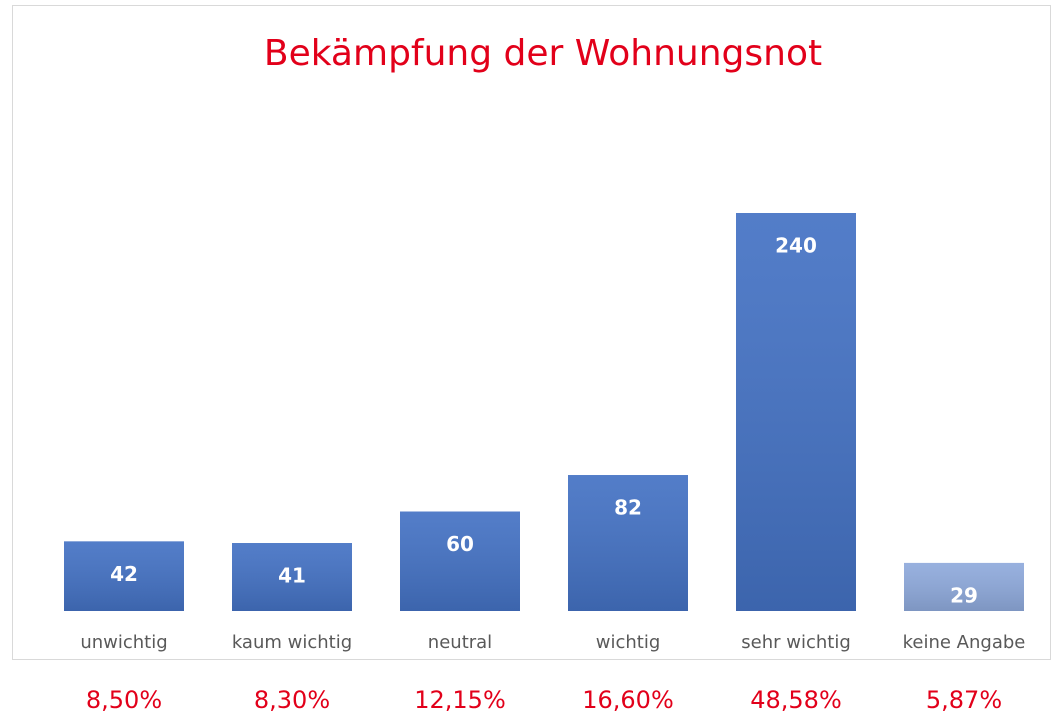 The image size is (1063, 721). What do you see at coordinates (796, 246) in the screenshot?
I see `data-label: 240` at bounding box center [796, 246].